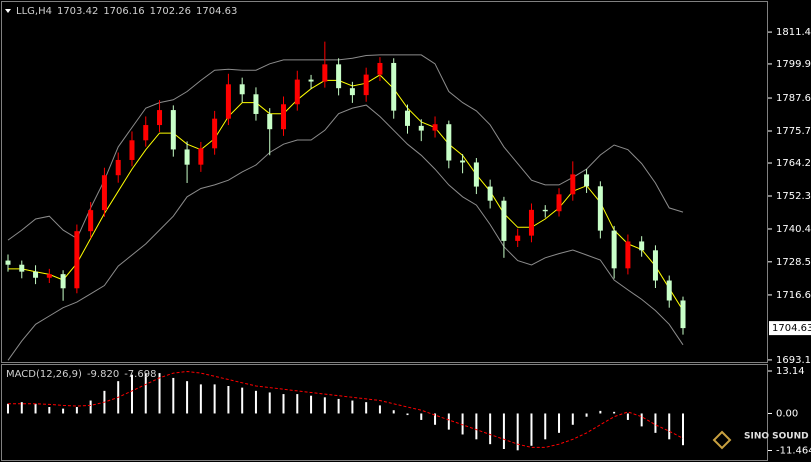 Image resolution: width=811 pixels, height=462 pixels. I want to click on y-tick-label: 1716.60, so click(793, 295).